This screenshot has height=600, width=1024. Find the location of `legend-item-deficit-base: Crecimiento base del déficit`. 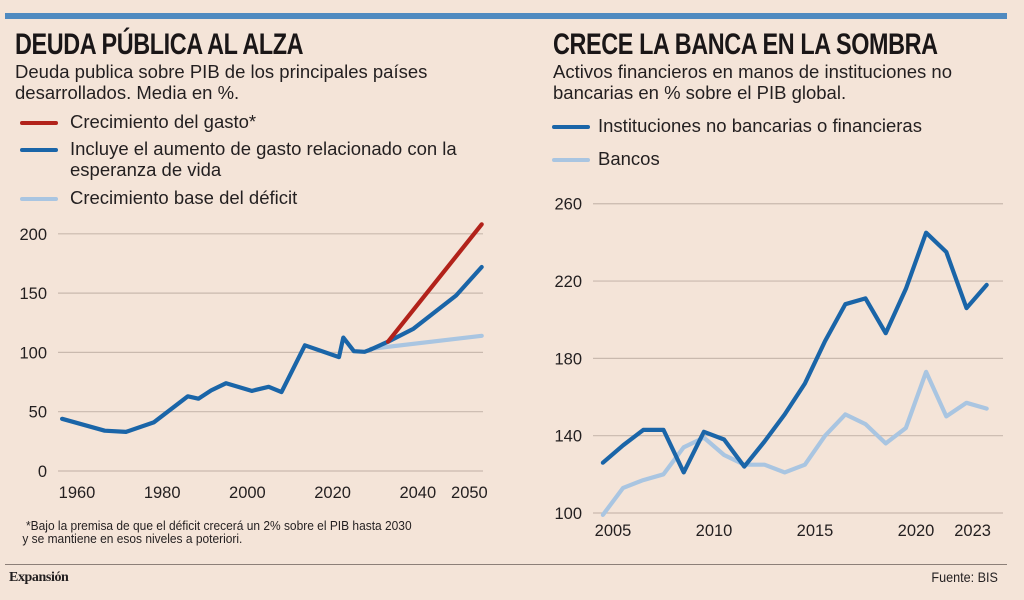

legend-item-deficit-base: Crecimiento base del déficit is located at coordinates (238, 197).